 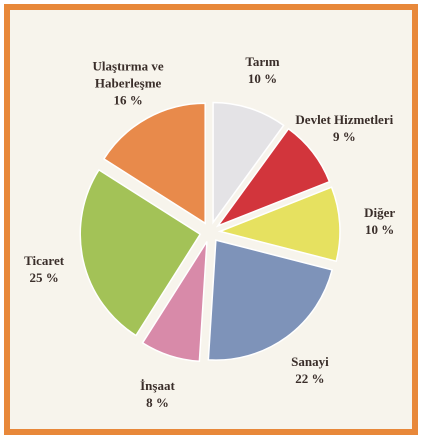 I want to click on value-label: 22 %, so click(x=310, y=378).